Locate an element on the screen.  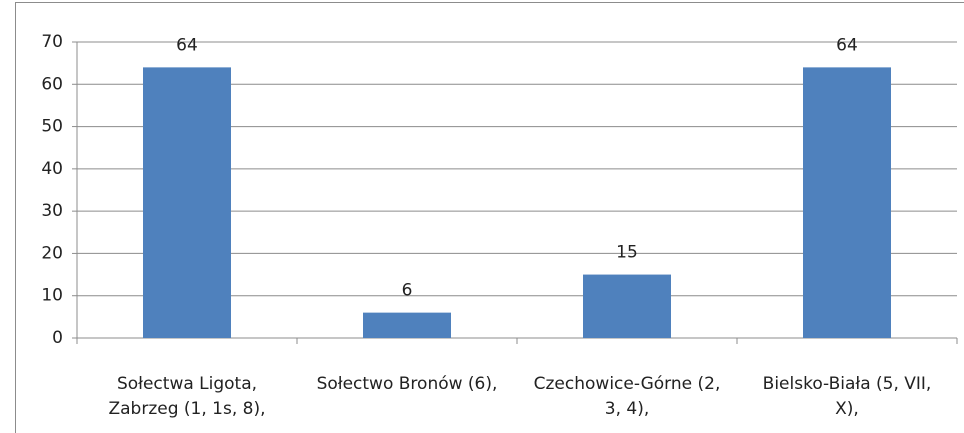
data-label: 6 is located at coordinates (407, 291).